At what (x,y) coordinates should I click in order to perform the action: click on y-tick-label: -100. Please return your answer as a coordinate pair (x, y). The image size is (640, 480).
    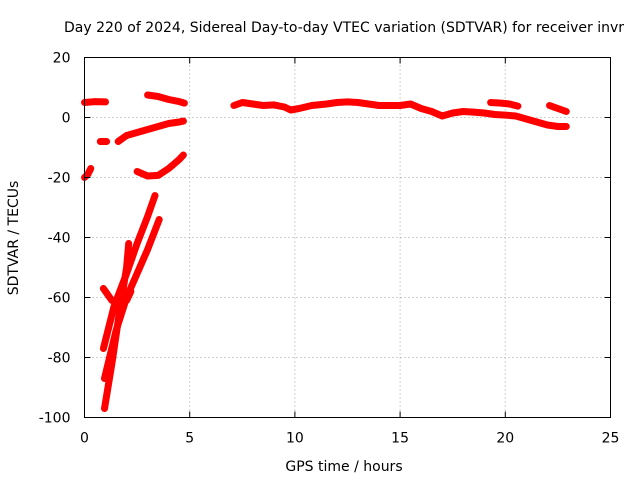
    Looking at the image, I should click on (55, 419).